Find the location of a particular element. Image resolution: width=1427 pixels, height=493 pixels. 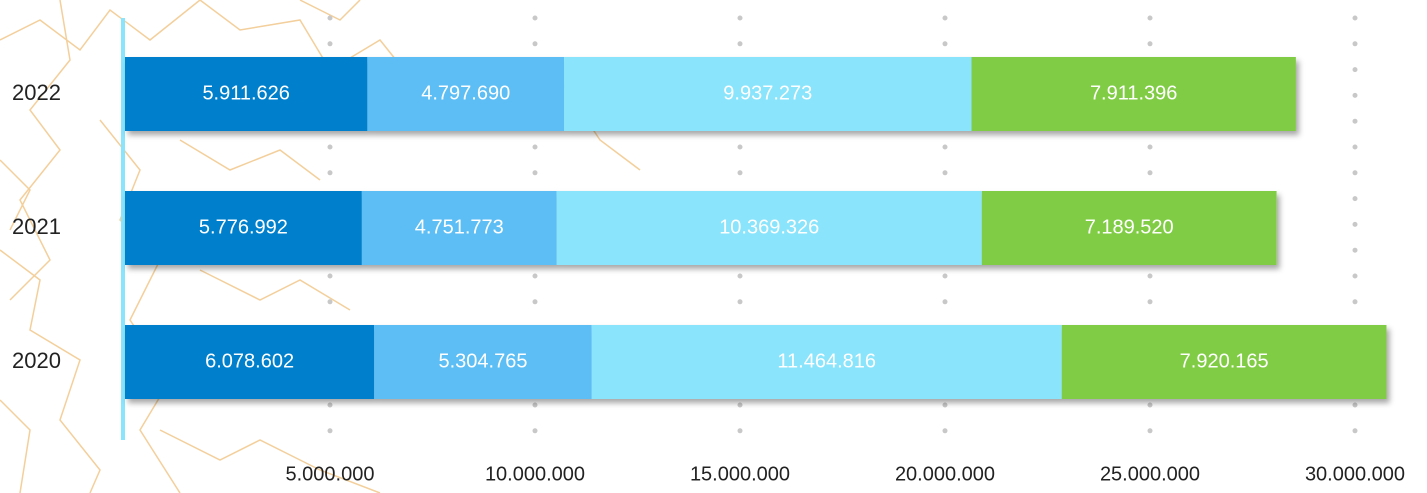

value-label: 7.920.165 is located at coordinates (1224, 361).